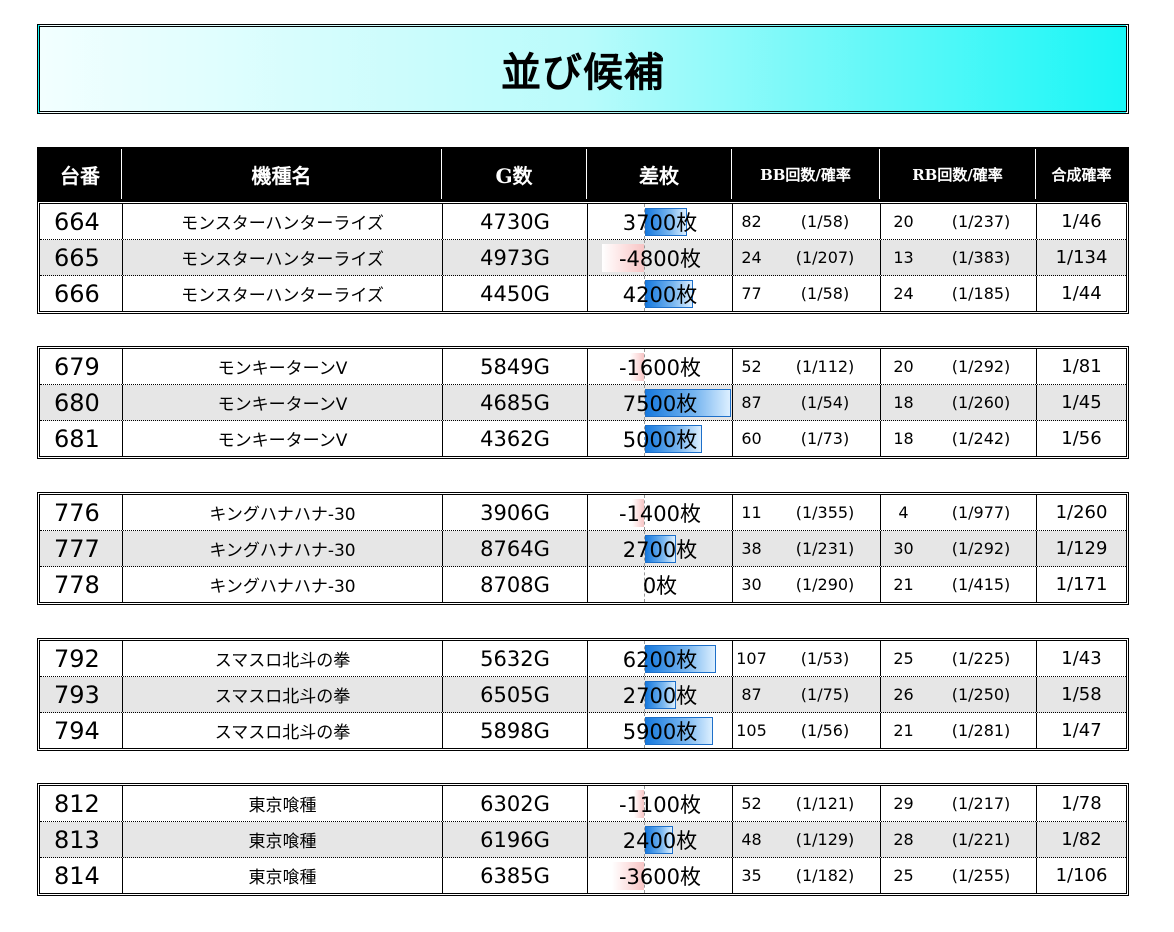 This screenshot has height=932, width=1174. I want to click on unit-number: 812, so click(81, 803).